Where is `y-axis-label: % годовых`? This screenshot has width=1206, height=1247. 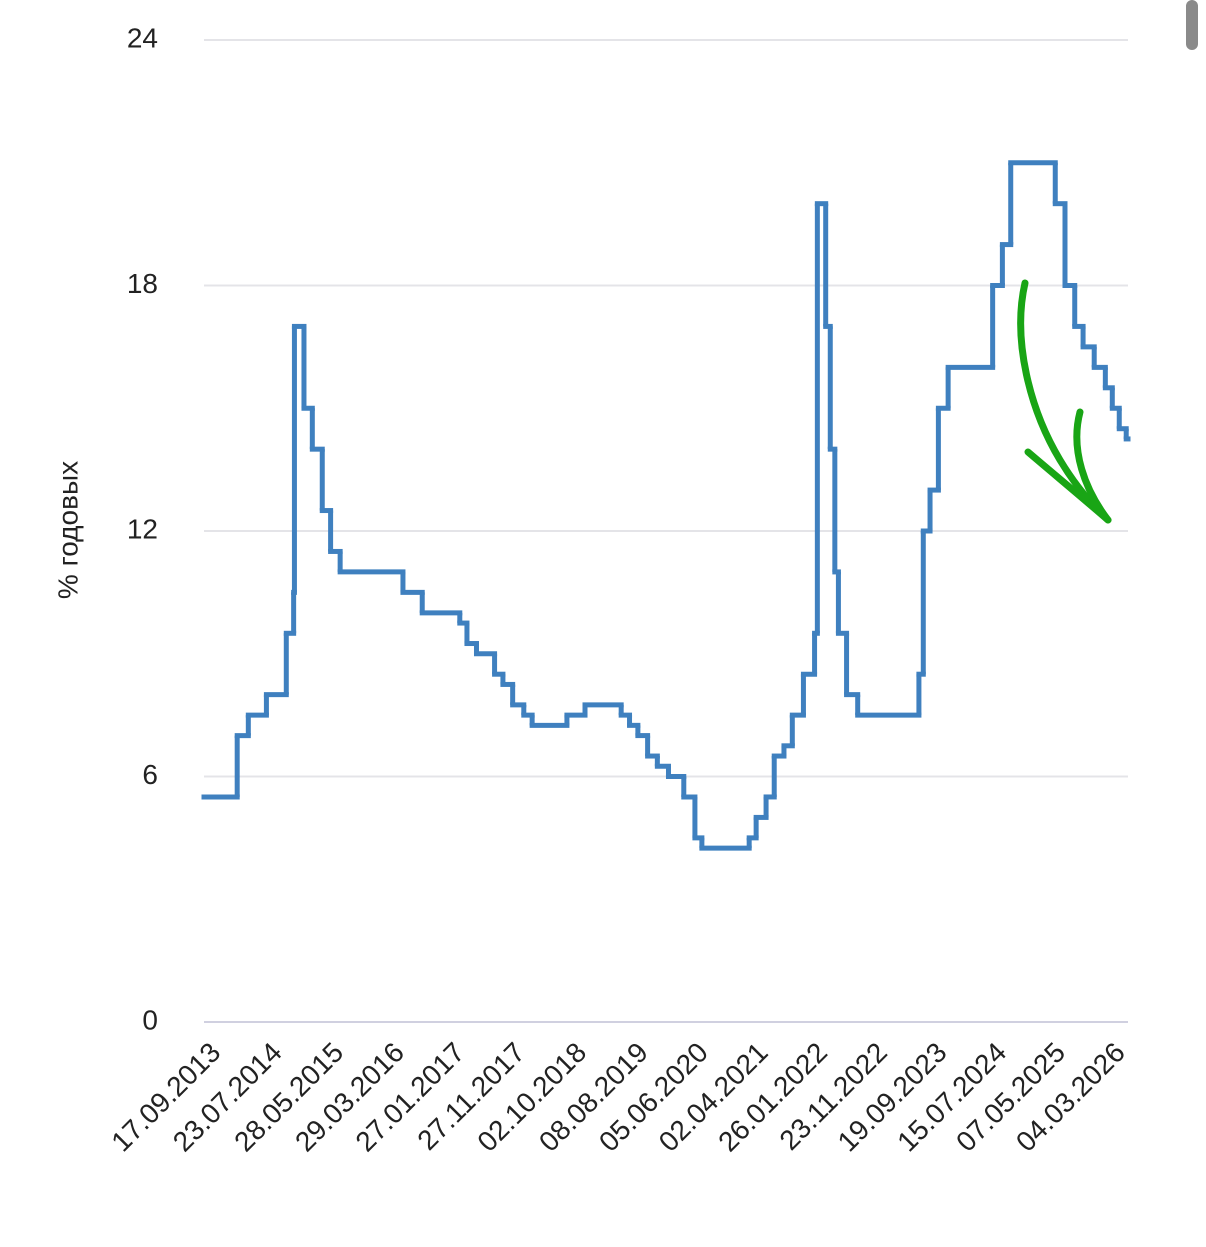
y-axis-label: % годовых is located at coordinates (67, 530).